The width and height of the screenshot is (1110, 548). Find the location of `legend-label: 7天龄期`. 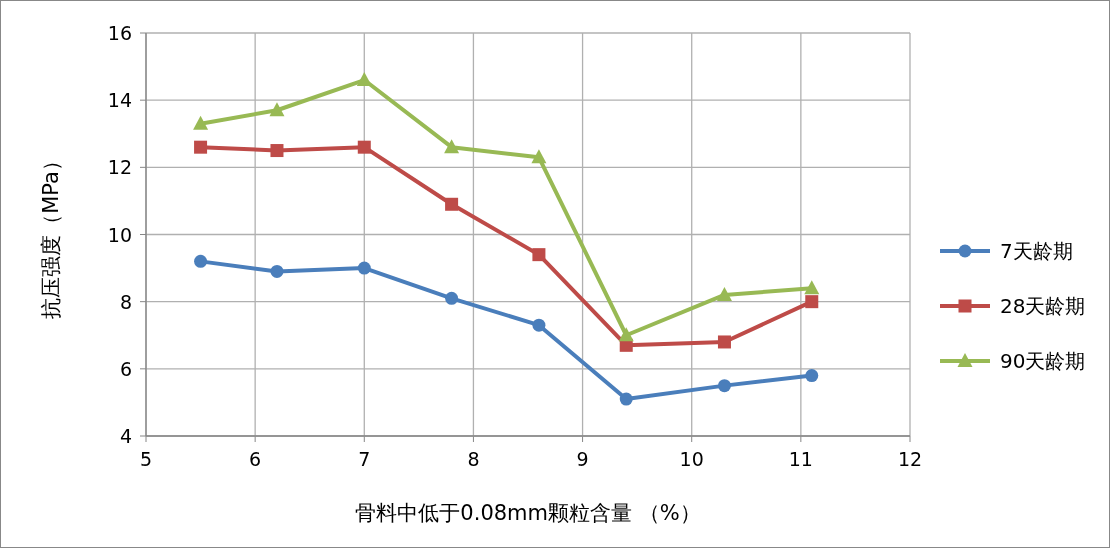

legend-label: 7天龄期 is located at coordinates (1036, 251).